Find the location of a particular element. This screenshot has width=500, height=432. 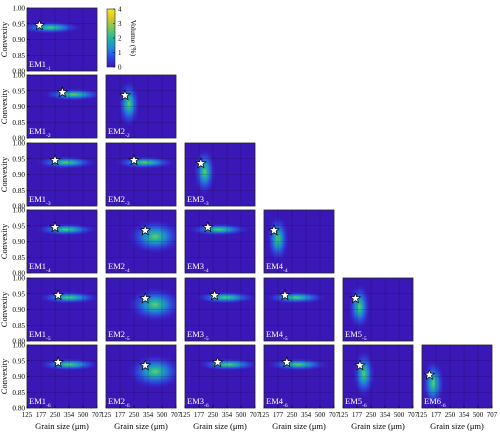

x-tick-label: 707 is located at coordinates (492, 415).